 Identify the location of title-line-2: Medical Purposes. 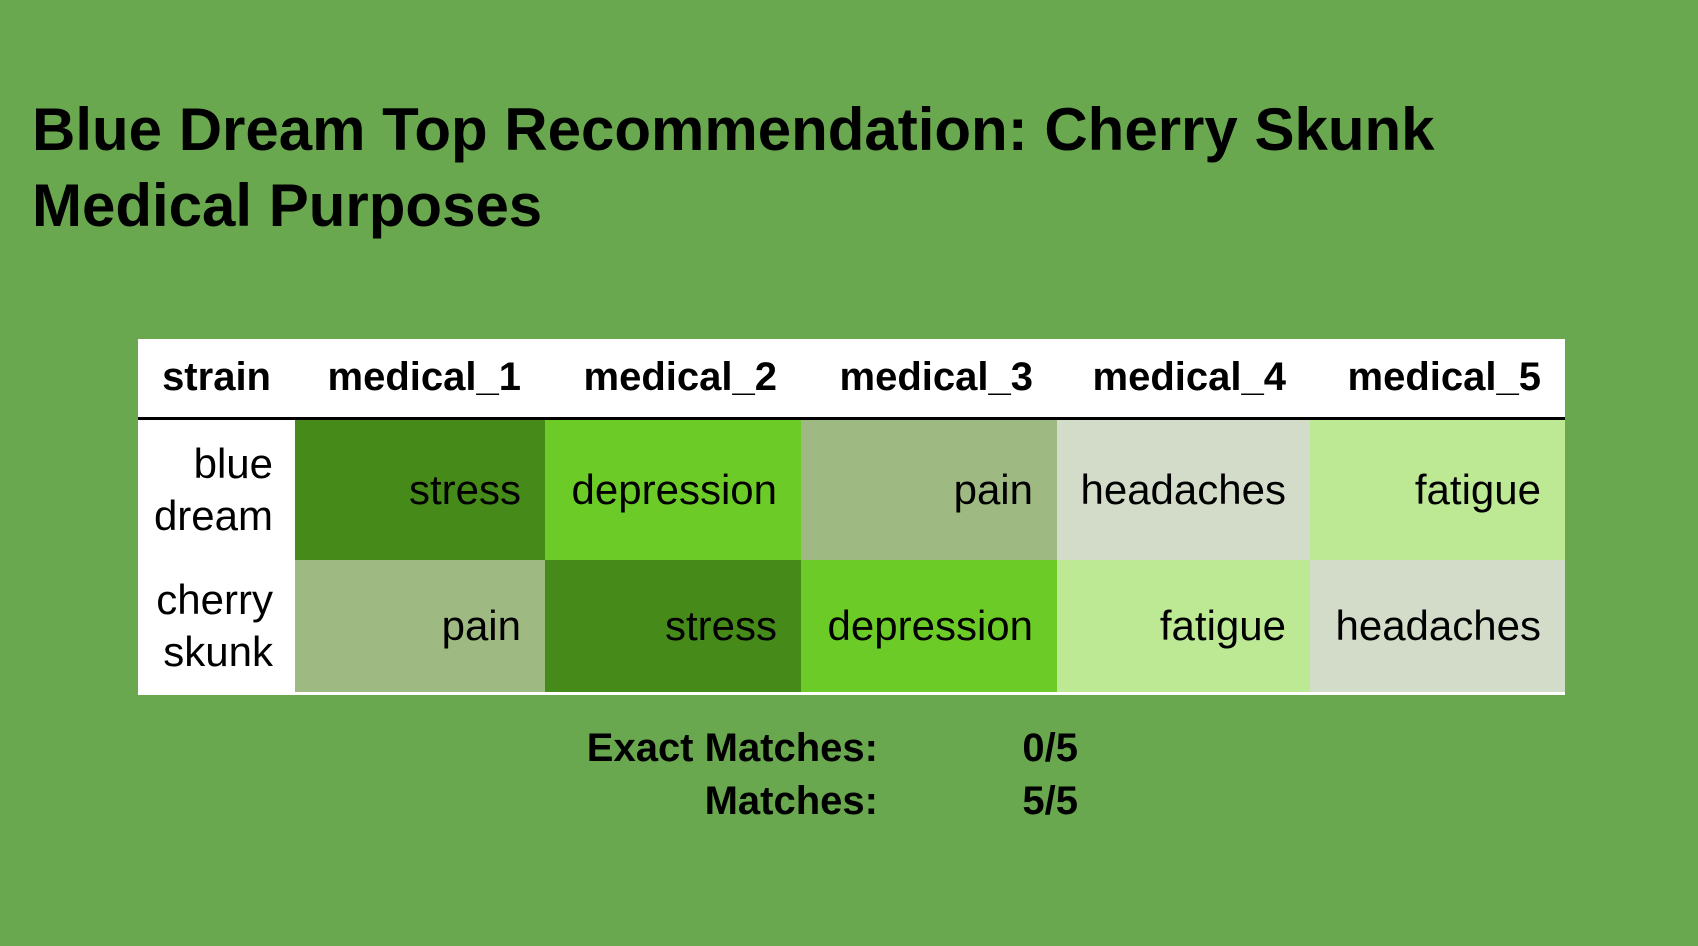
(287, 205).